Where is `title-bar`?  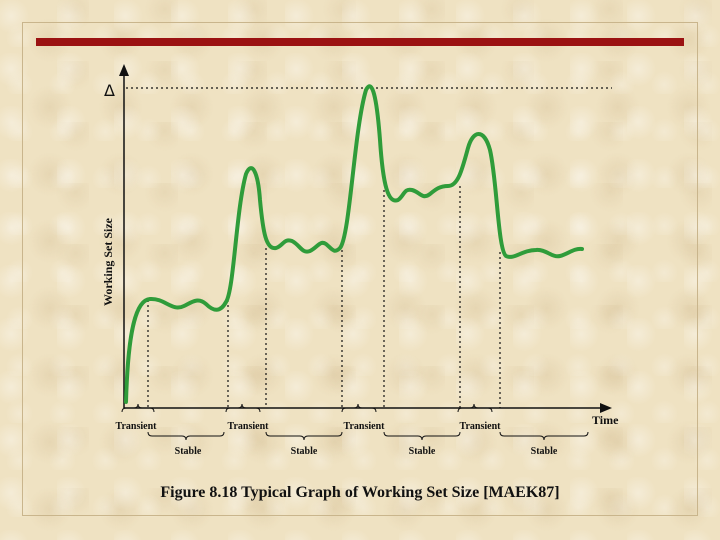 title-bar is located at coordinates (360, 42).